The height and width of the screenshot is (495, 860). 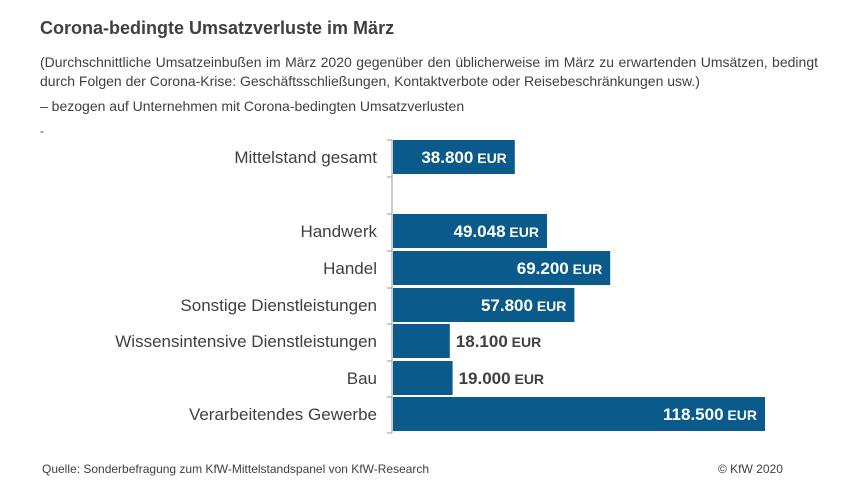 What do you see at coordinates (246, 341) in the screenshot?
I see `category-label: Wissensintensive Dienstleistungen` at bounding box center [246, 341].